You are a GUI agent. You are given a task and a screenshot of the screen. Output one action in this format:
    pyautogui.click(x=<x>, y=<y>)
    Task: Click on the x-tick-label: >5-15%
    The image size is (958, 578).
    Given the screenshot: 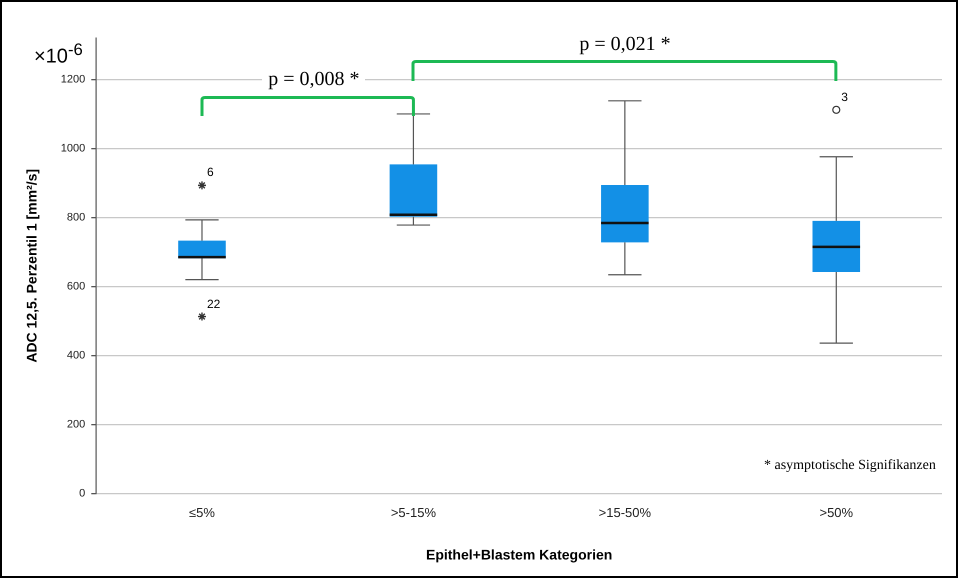 What is the action you would take?
    pyautogui.click(x=413, y=512)
    